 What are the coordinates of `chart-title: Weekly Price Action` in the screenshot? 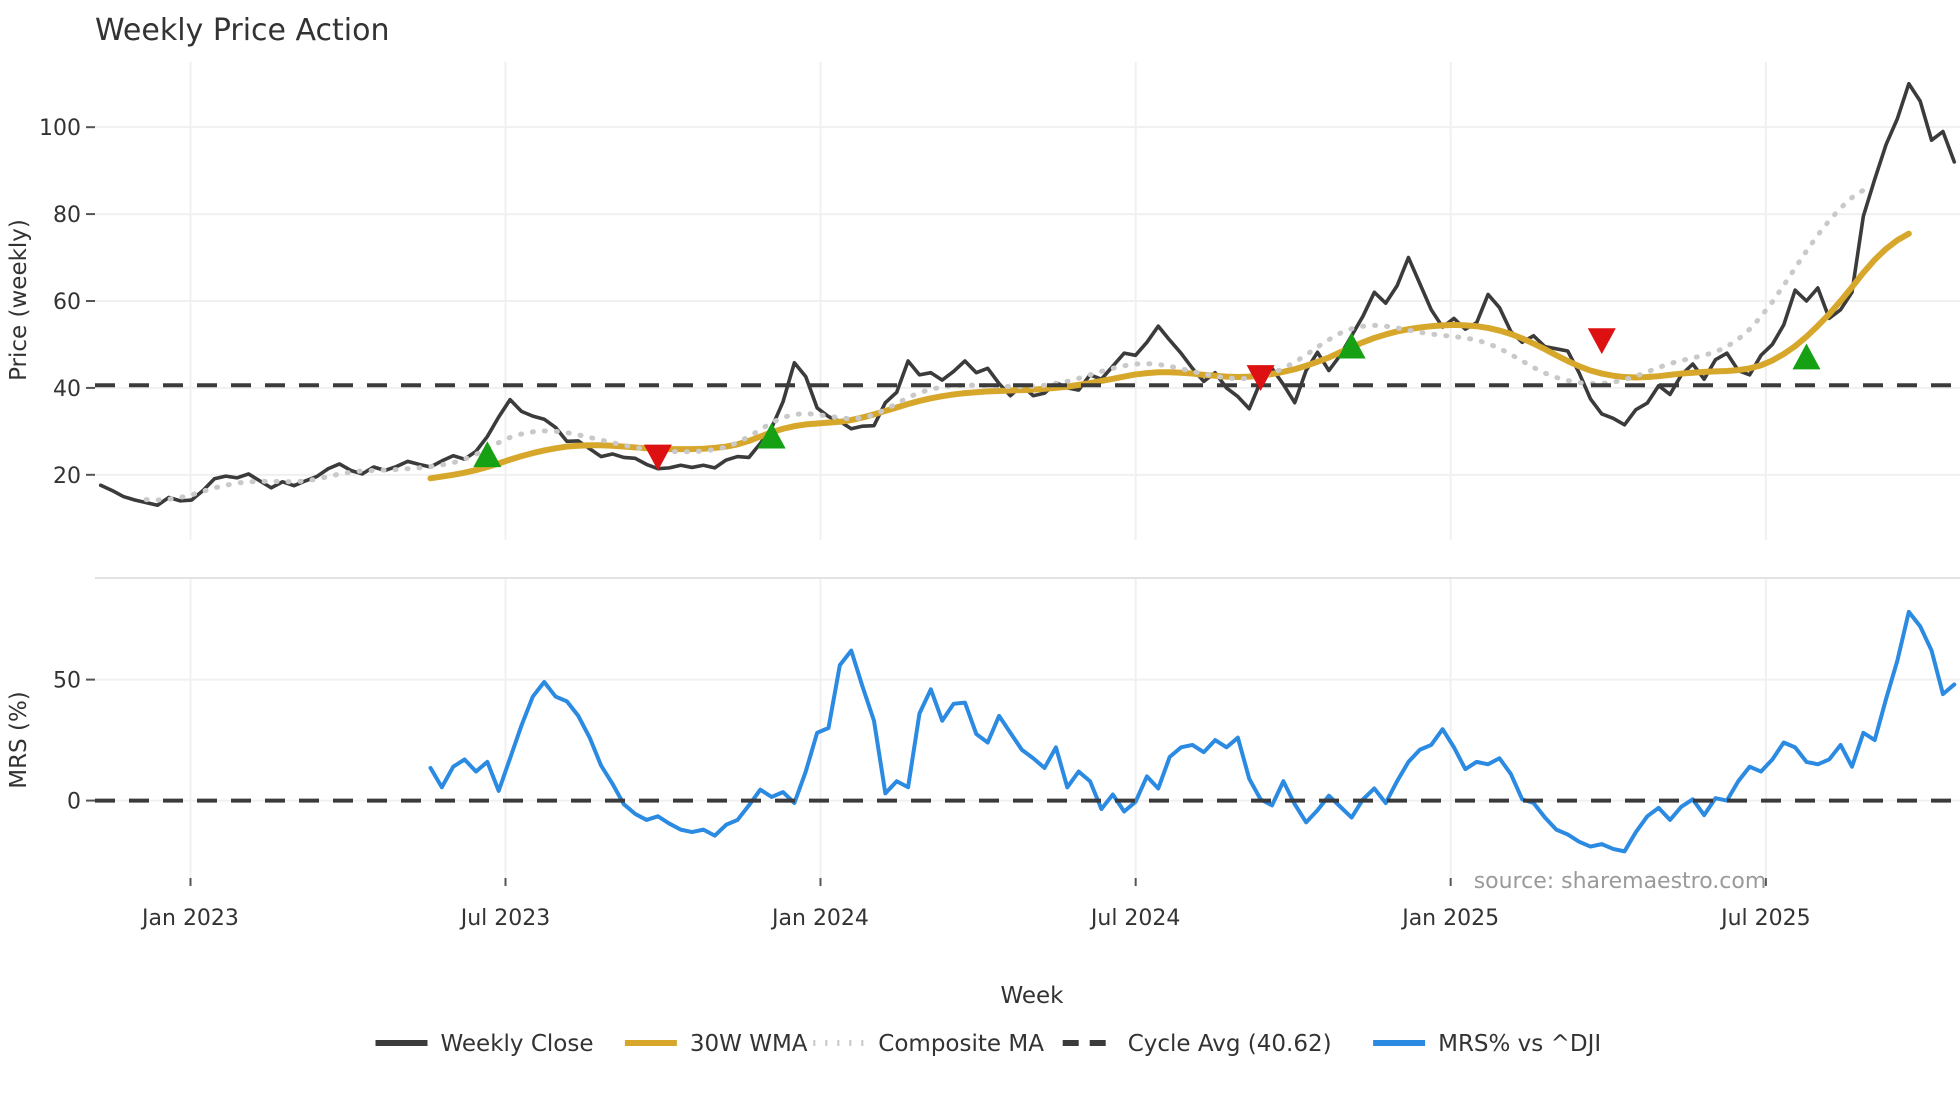 It's located at (242, 30).